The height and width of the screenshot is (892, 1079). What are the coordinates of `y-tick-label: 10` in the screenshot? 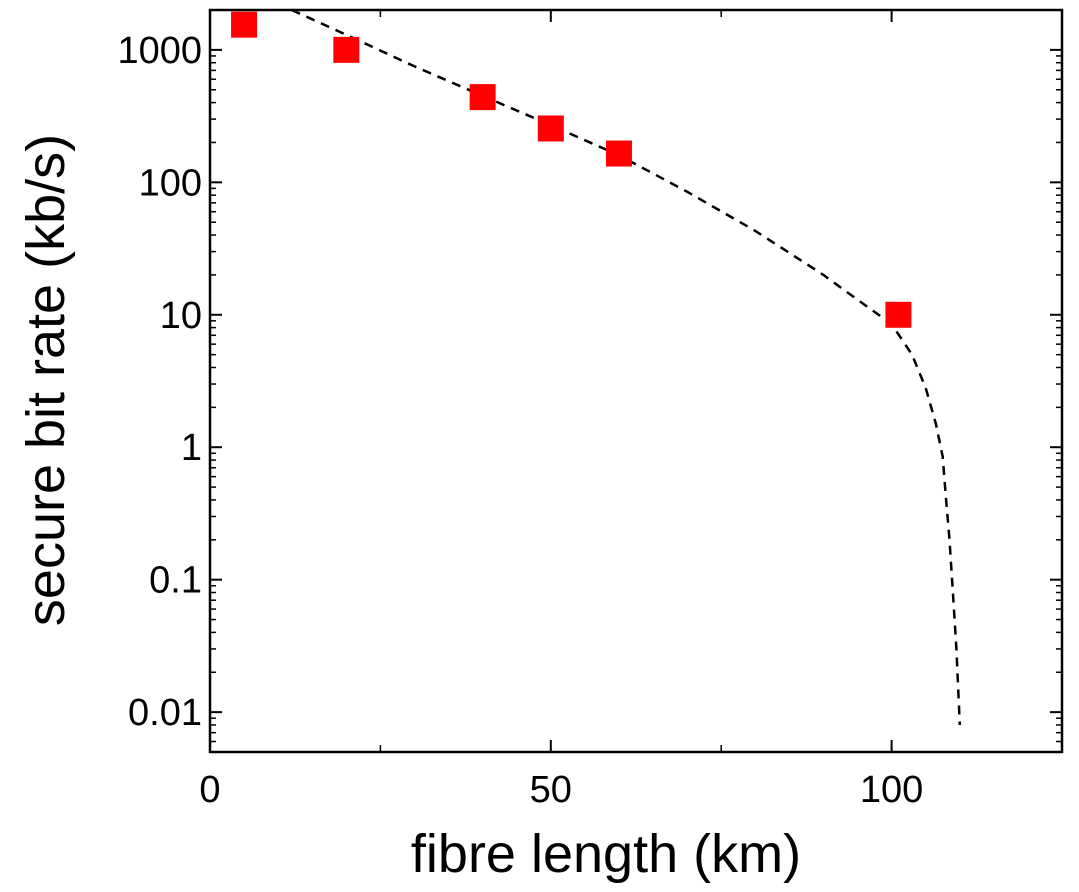 It's located at (181, 316).